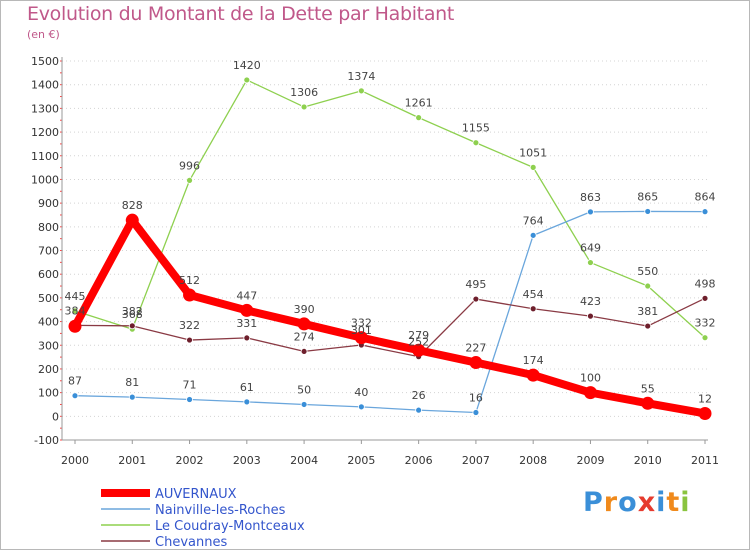  What do you see at coordinates (46, 440) in the screenshot?
I see `y-tick-label: -100` at bounding box center [46, 440].